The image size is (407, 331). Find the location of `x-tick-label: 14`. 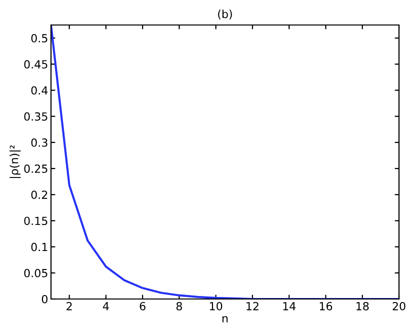

x-tick-label: 14 is located at coordinates (289, 306).